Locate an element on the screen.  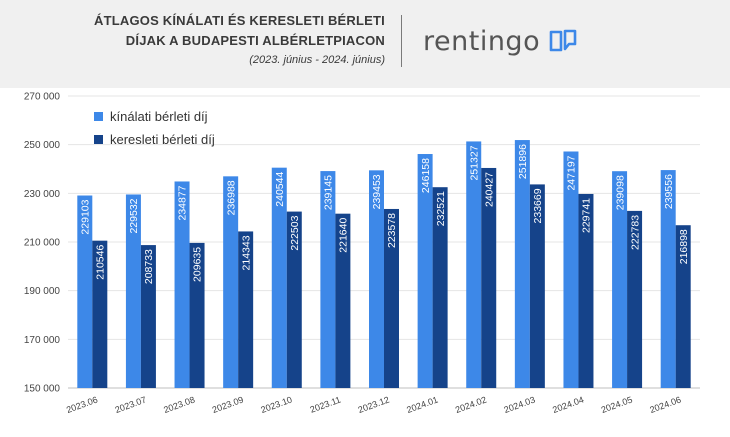
data-label: 251327 is located at coordinates (474, 162).